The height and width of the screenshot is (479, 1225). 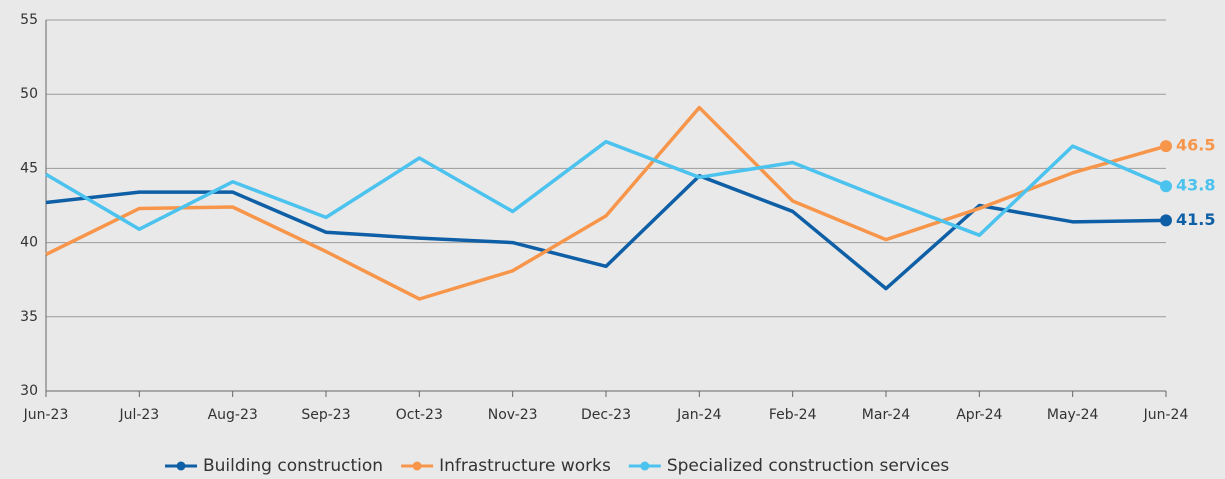 I want to click on x-tick-label: Sep-23, so click(x=325, y=415).